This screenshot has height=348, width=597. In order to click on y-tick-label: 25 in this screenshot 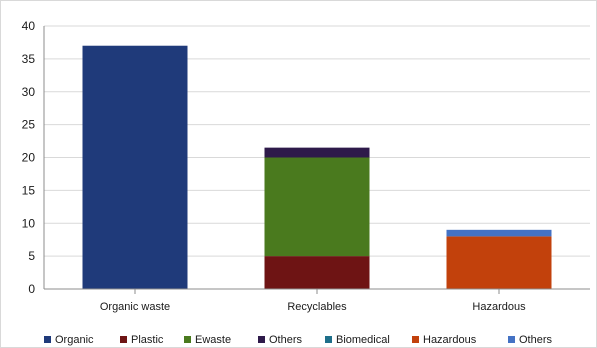, I will do `click(29, 125)`.